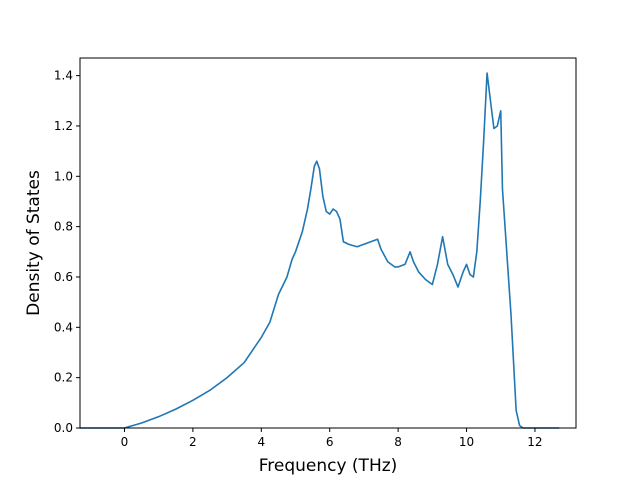 The width and height of the screenshot is (640, 480). What do you see at coordinates (63, 227) in the screenshot?
I see `y-tick-label: 0.8` at bounding box center [63, 227].